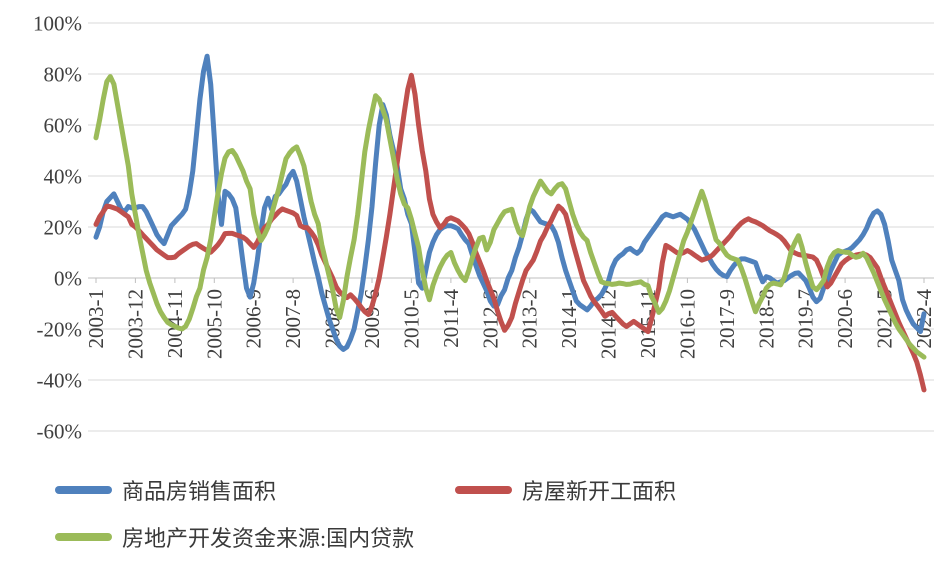  Describe the element at coordinates (135, 324) in the screenshot. I see `x-tick-label: 2003-12` at that location.